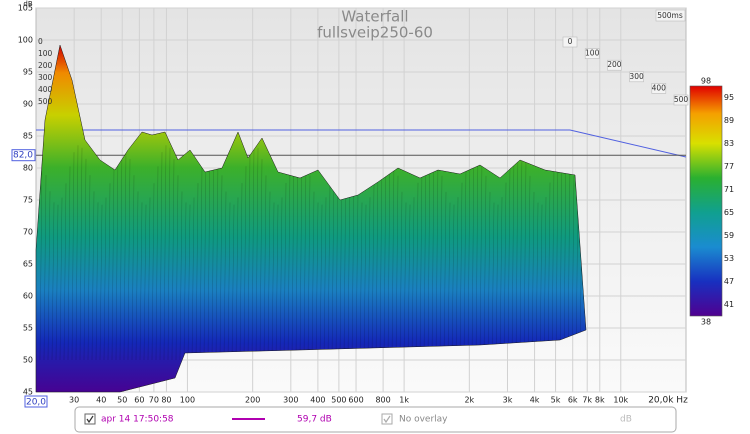 This screenshot has height=434, width=750. I want to click on time-tick-label: 100, so click(45, 53).